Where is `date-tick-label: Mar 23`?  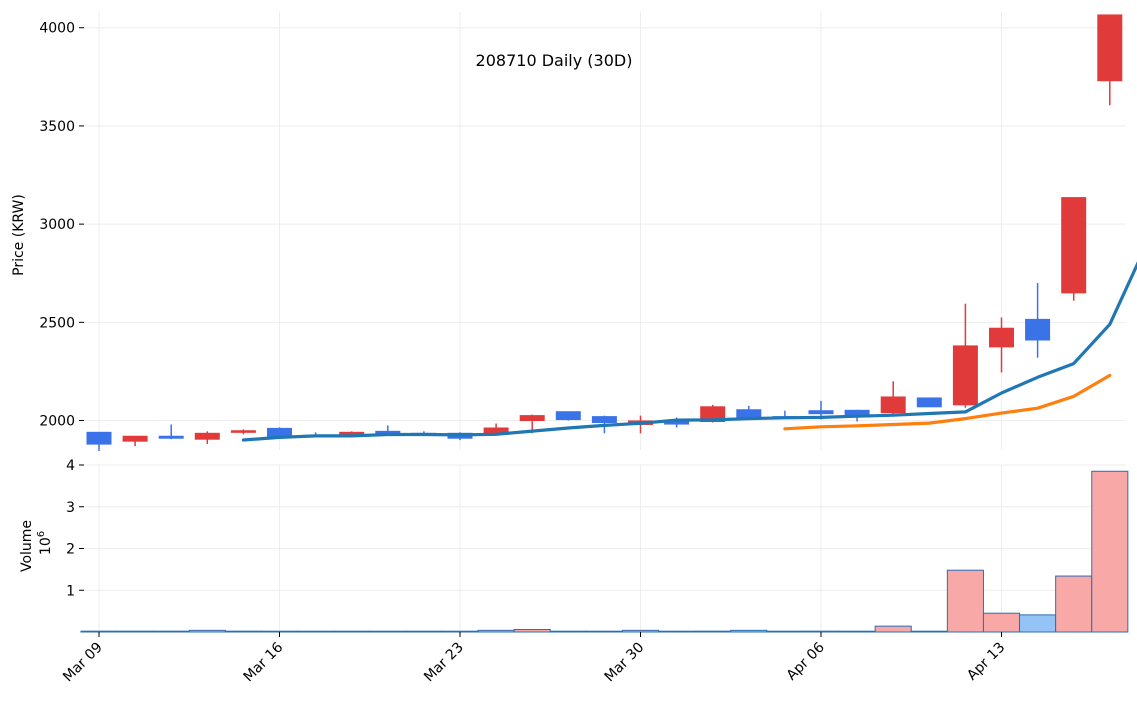 date-tick-label: Mar 23 is located at coordinates (444, 663).